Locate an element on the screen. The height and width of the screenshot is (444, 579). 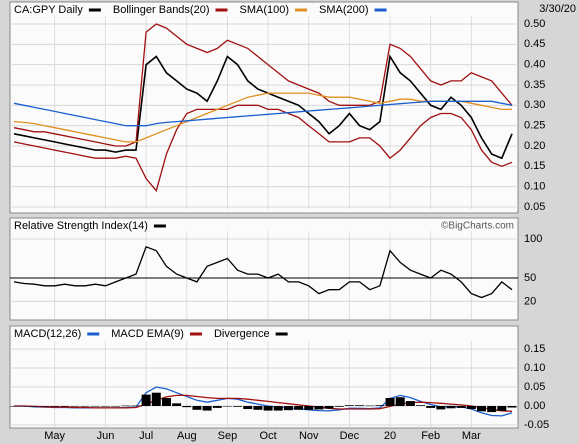
x-tick-label: Oct is located at coordinates (268, 436).